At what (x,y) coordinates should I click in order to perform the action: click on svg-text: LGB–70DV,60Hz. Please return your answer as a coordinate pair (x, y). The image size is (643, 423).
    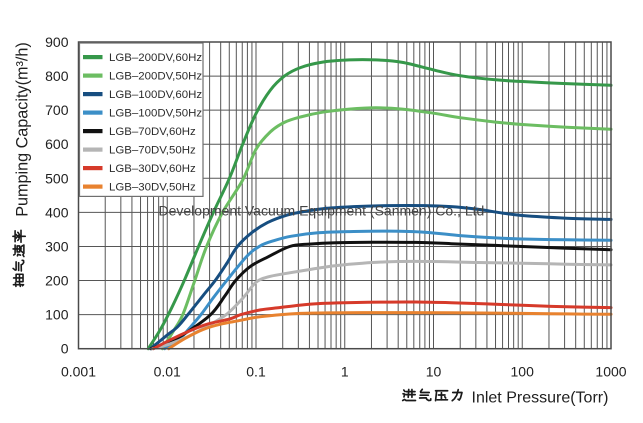
    Looking at the image, I should click on (152, 132).